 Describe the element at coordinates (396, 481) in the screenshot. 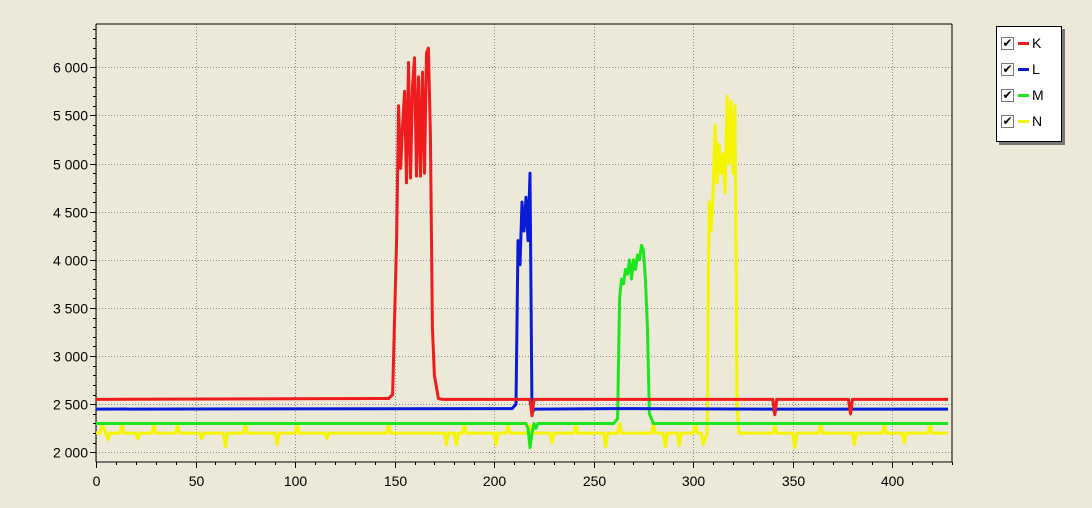

I see `x-tick-label: 150` at that location.